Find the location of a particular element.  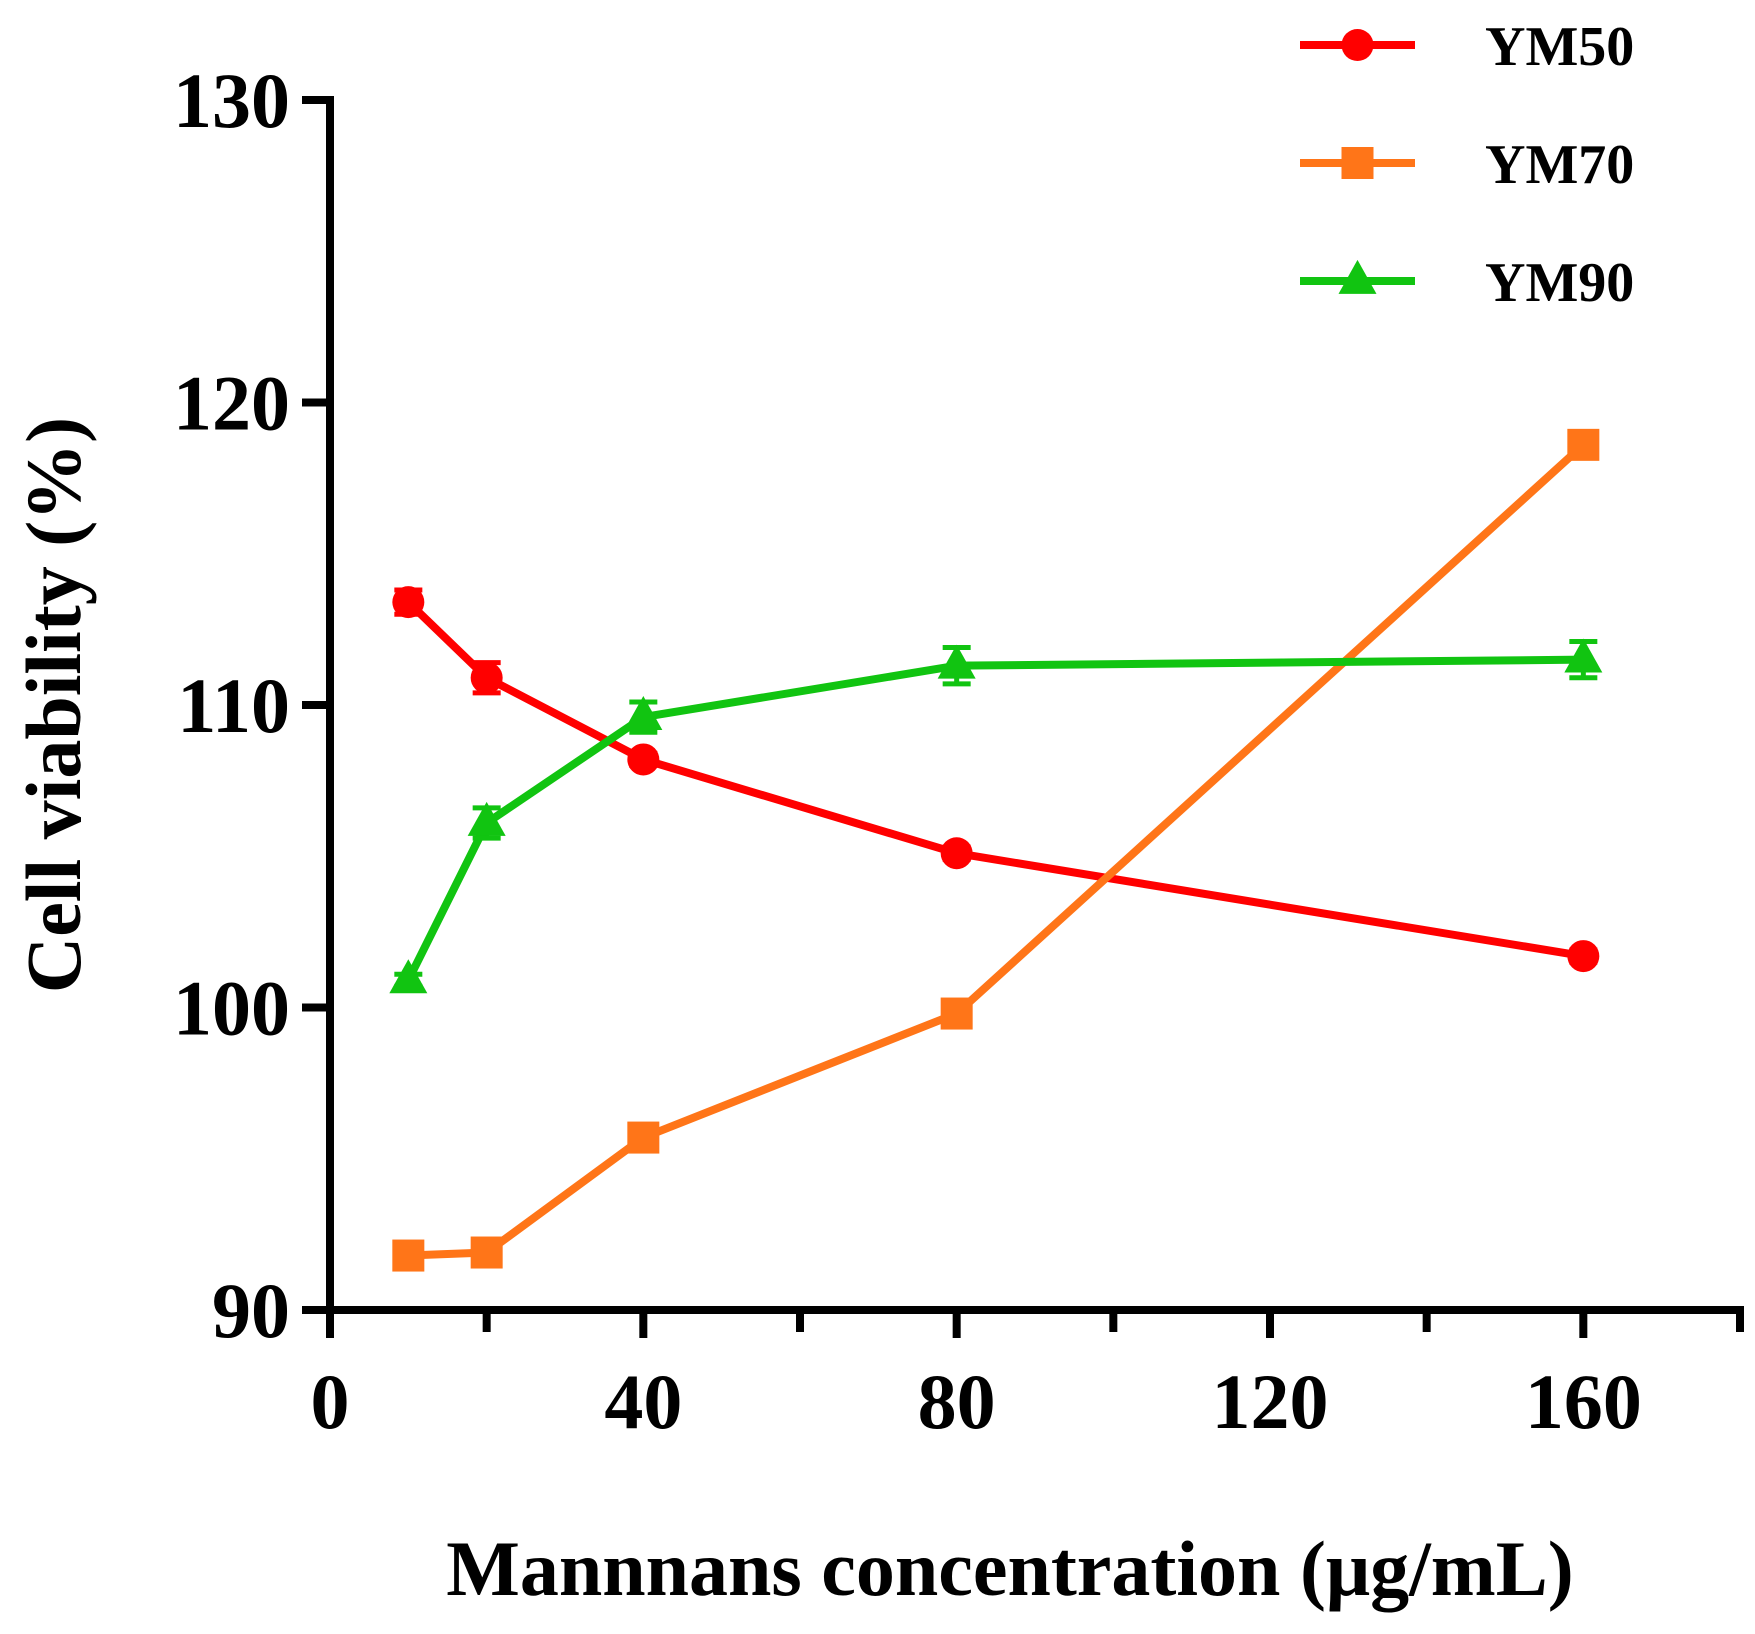

y-axis-title: Cell viability (%) is located at coordinates (53, 705).